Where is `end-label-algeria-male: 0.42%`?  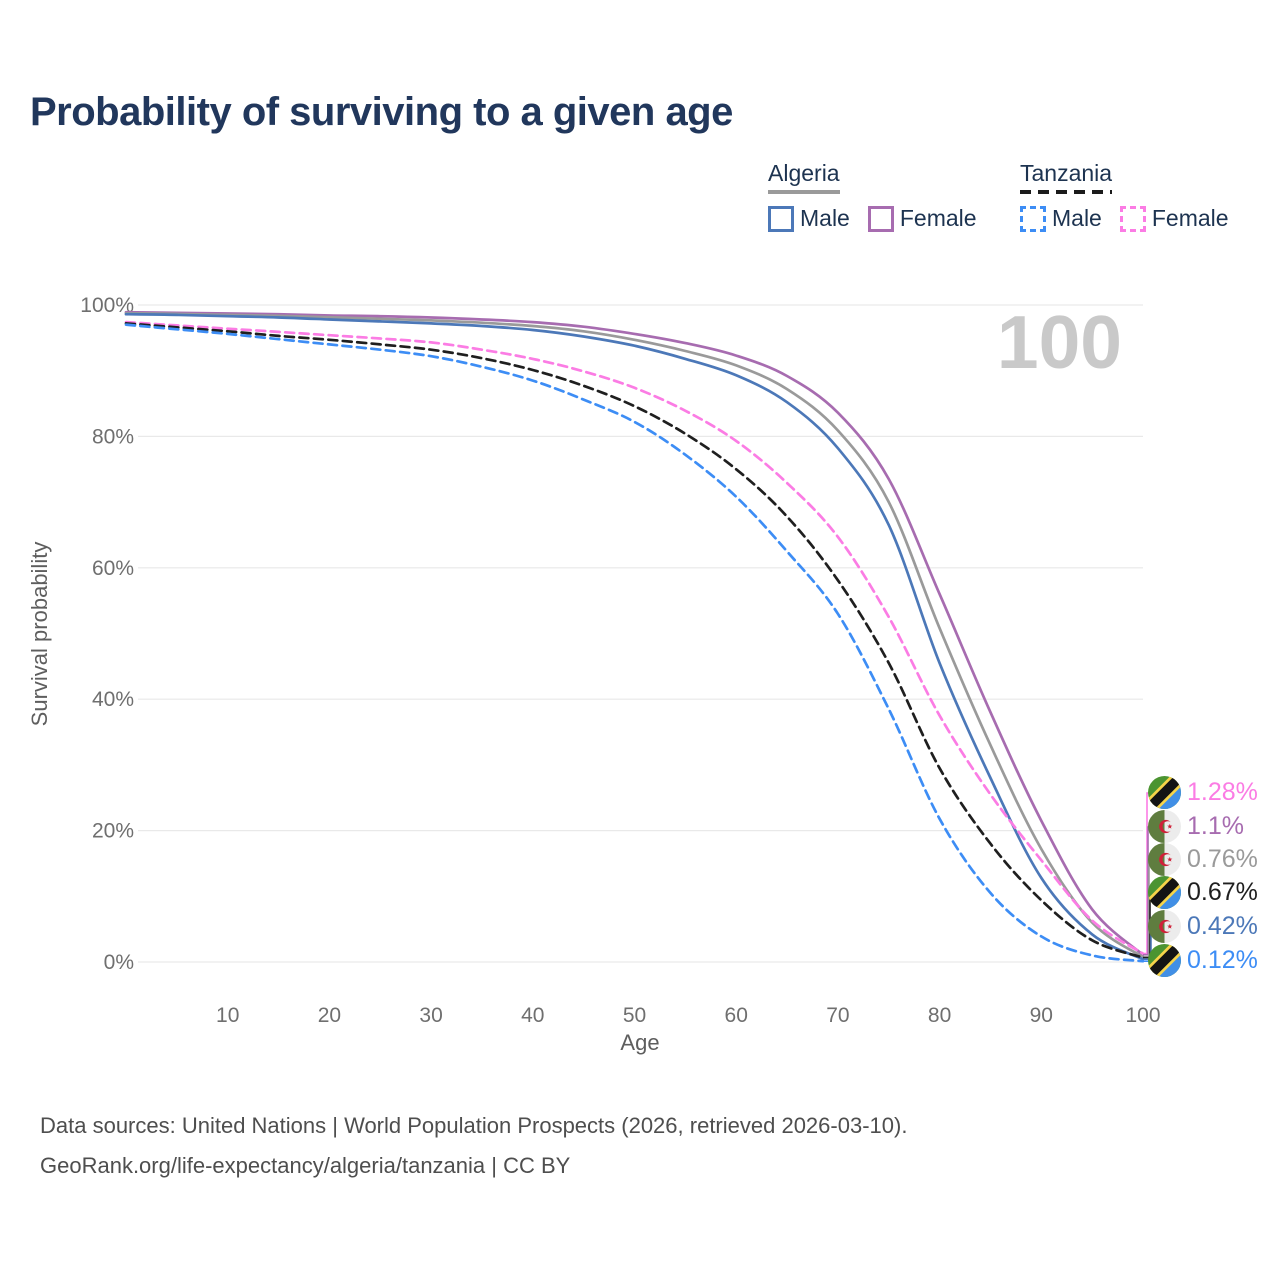
end-label-algeria-male: 0.42% is located at coordinates (1203, 926).